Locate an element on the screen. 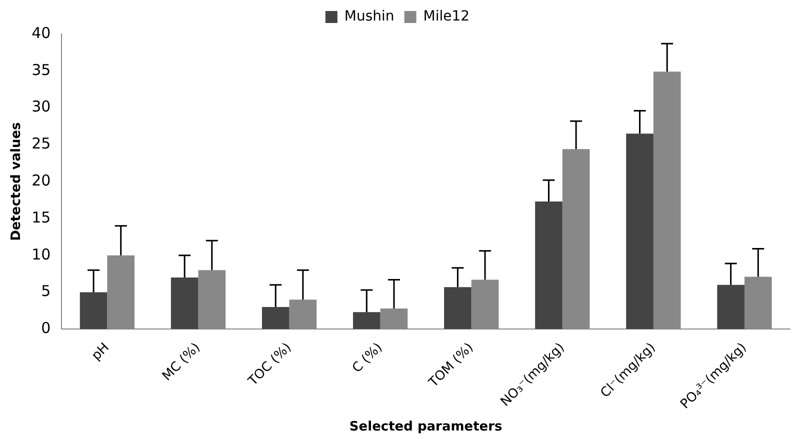 This screenshot has height=439, width=810. x-tick-label: MC (%) is located at coordinates (182, 362).